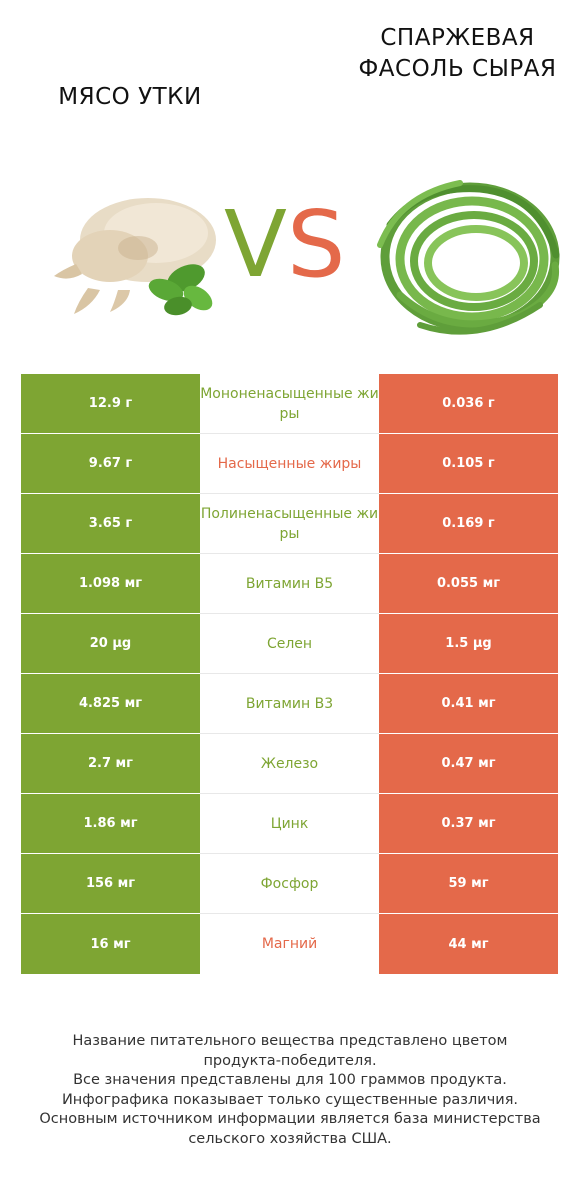  What do you see at coordinates (110, 644) in the screenshot?
I see `left-value-cell: 20 µg` at bounding box center [110, 644].